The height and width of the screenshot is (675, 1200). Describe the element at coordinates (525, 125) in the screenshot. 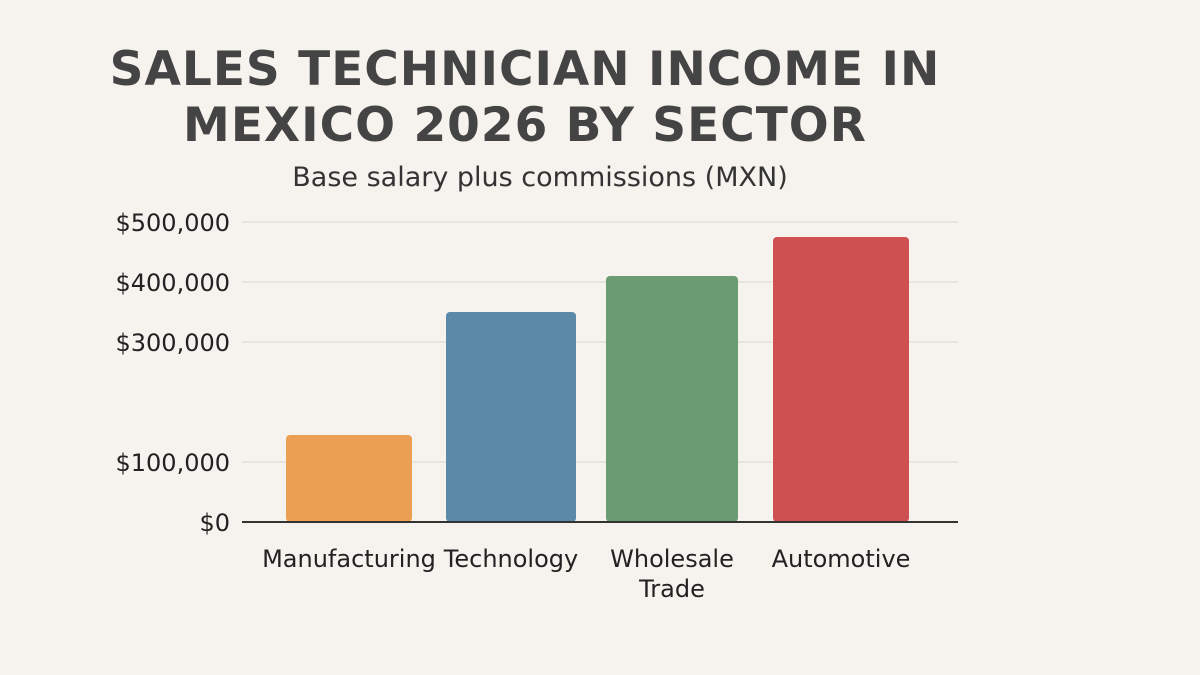

I see `chart-title-line-2: MEXICO 2026 BY SECTOR` at that location.